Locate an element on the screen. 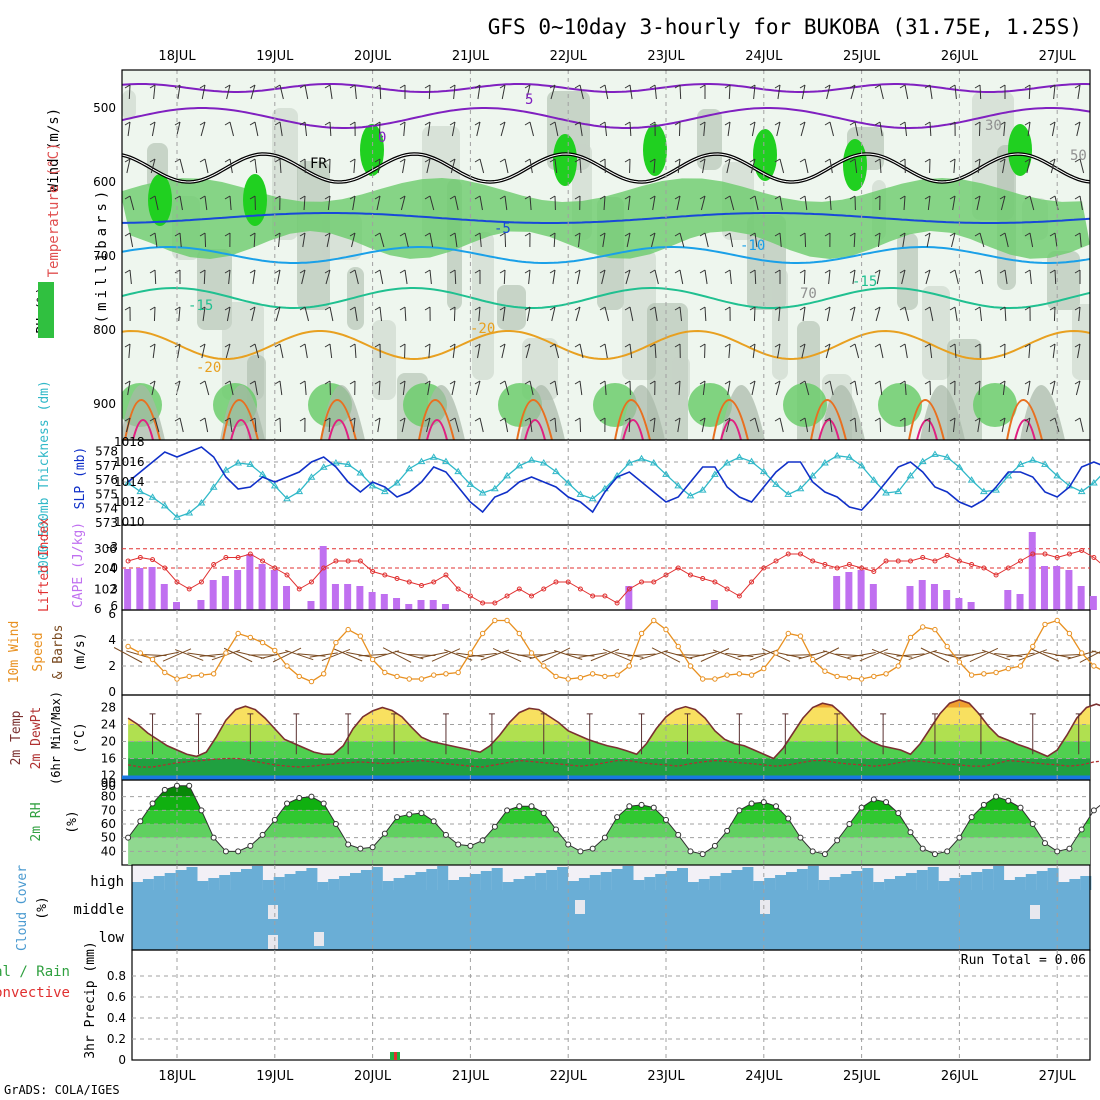  axis-tick-label: -3 is located at coordinates (112, 547).